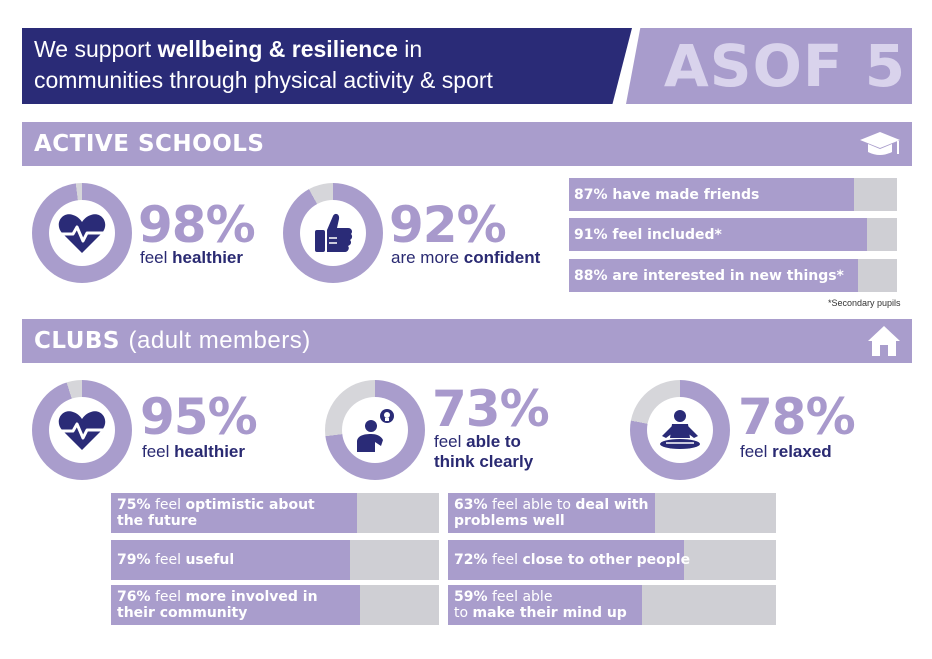 This screenshot has width=932, height=659. Describe the element at coordinates (172, 340) in the screenshot. I see `clubs-title: CLUBS (adult members)` at that location.